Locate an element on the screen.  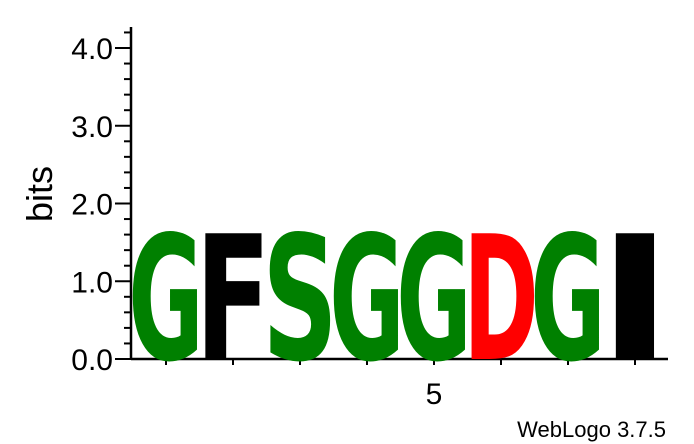
y-tick-label: 3.0 is located at coordinates (92, 127).